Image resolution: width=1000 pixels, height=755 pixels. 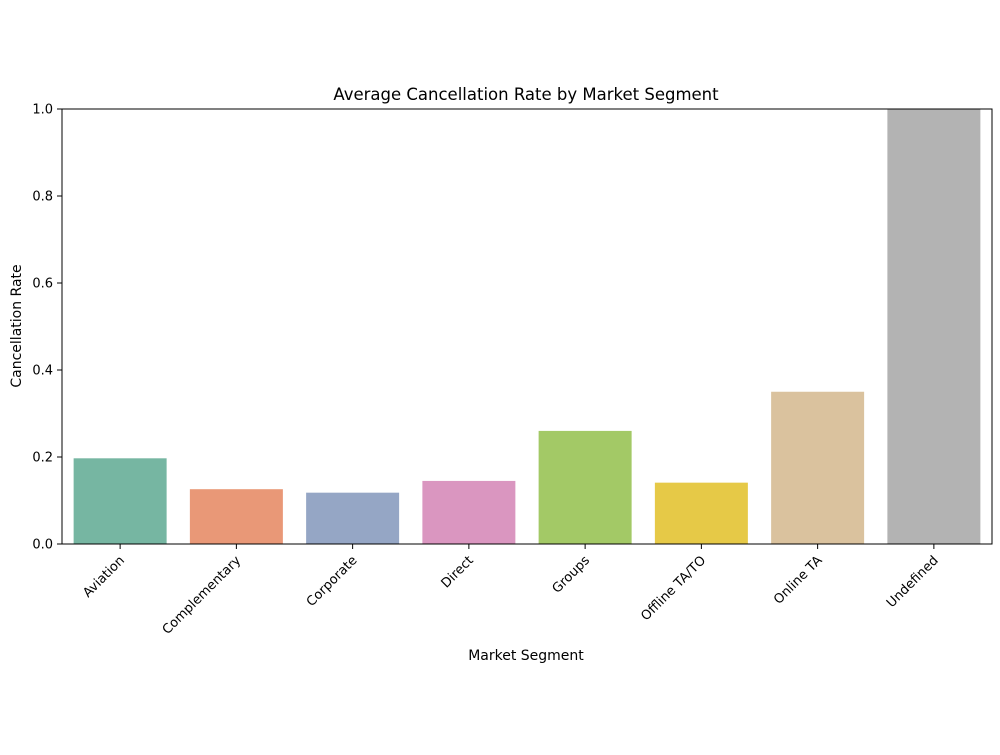 I want to click on x-tick-label: Corporate, so click(x=332, y=581).